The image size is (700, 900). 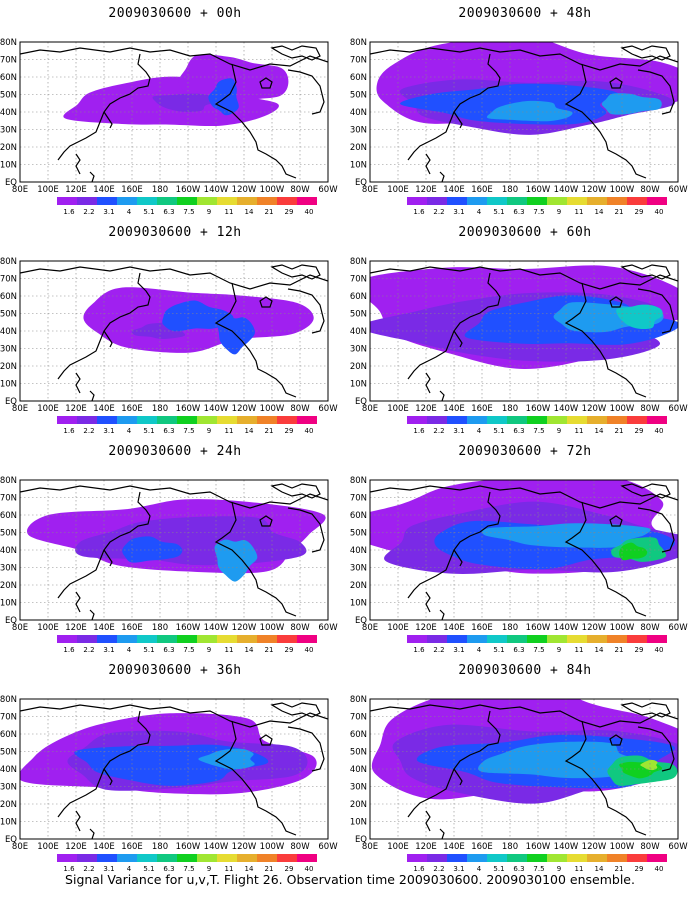 What do you see at coordinates (358, 516) in the screenshot?
I see `latitude-tick-label: 60N` at bounding box center [358, 516].